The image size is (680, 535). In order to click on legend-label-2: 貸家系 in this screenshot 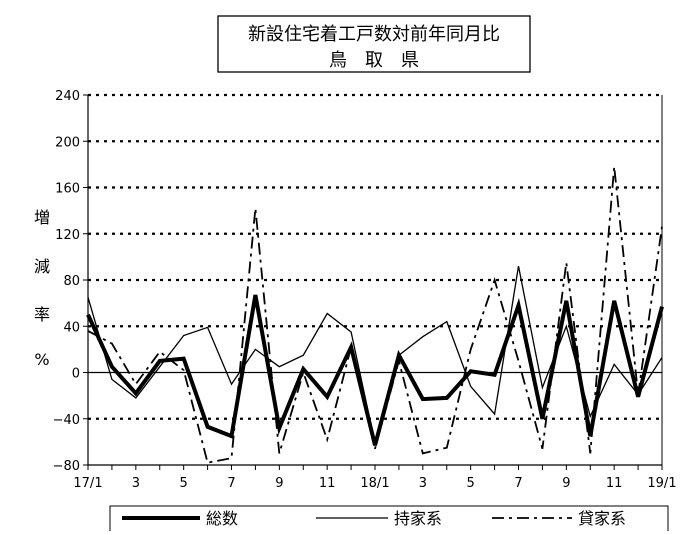, I will do `click(602, 518)`.